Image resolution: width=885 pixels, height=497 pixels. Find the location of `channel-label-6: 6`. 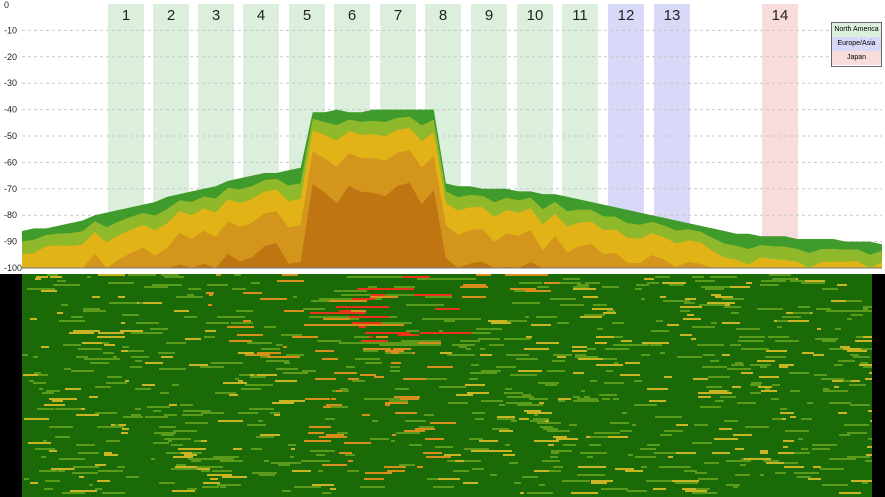

channel-label-6: 6 is located at coordinates (352, 15).